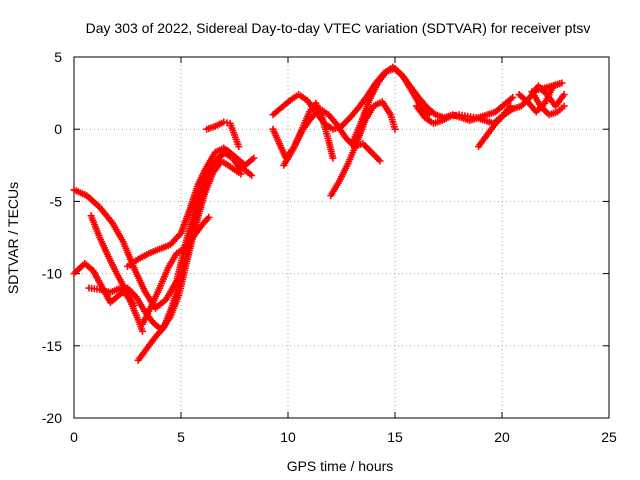 The width and height of the screenshot is (640, 480). Describe the element at coordinates (175, 270) in the screenshot. I see `series-arc6` at that location.